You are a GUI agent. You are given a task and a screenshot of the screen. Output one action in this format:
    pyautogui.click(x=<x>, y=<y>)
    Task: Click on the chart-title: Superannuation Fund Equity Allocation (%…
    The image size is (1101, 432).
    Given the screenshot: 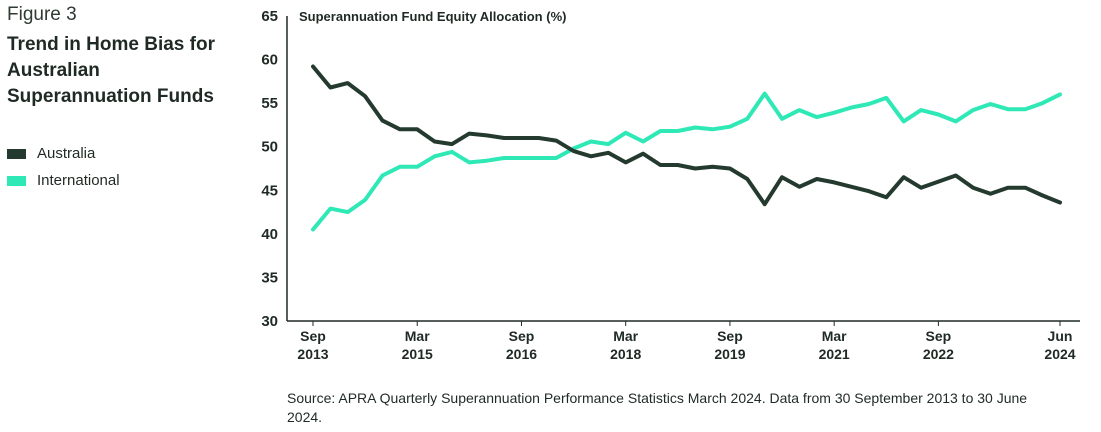 What is the action you would take?
    pyautogui.click(x=432, y=16)
    